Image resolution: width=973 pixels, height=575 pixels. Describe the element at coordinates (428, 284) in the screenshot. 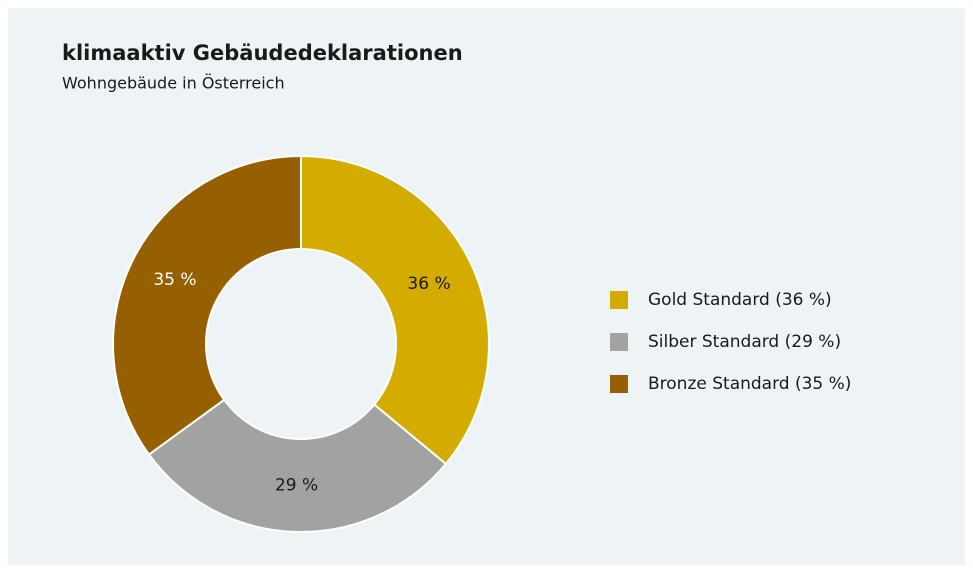

I see `data-label: 36 %` at that location.